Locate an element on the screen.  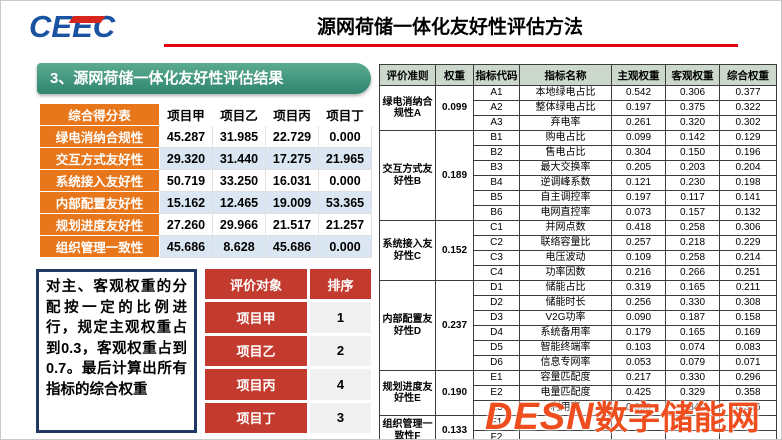
indicator-code: B6 is located at coordinates (496, 213).